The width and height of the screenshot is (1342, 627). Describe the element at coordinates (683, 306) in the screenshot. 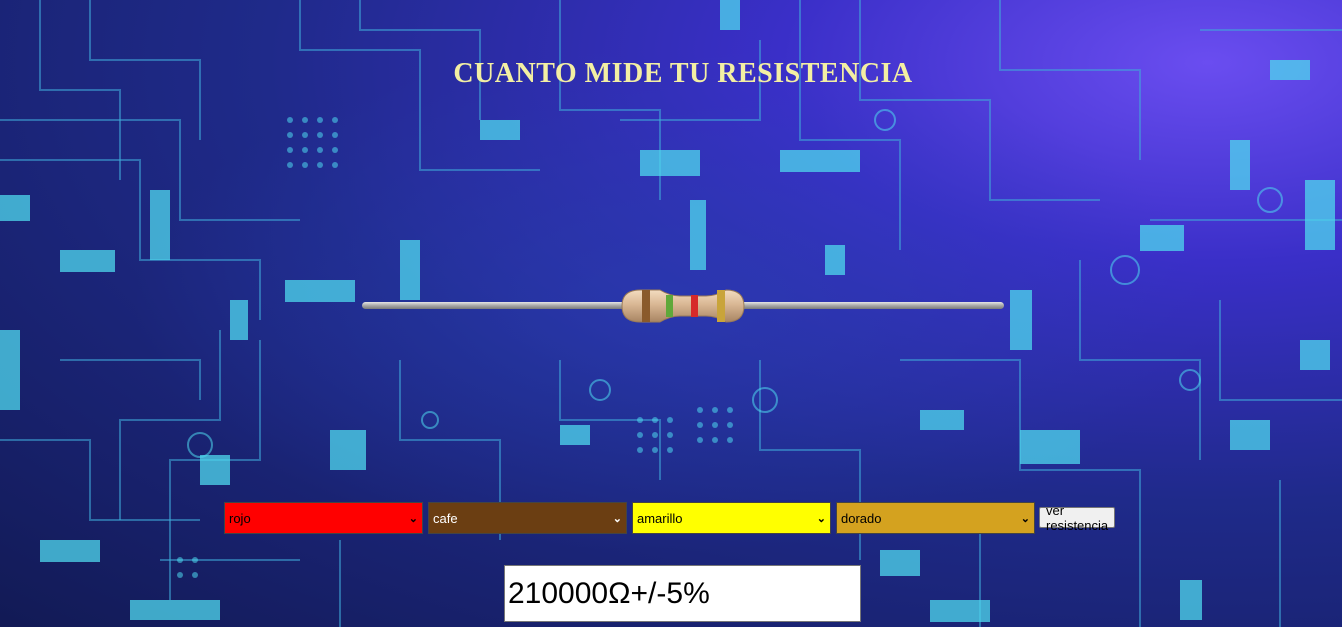

I see `resistor-image` at that location.